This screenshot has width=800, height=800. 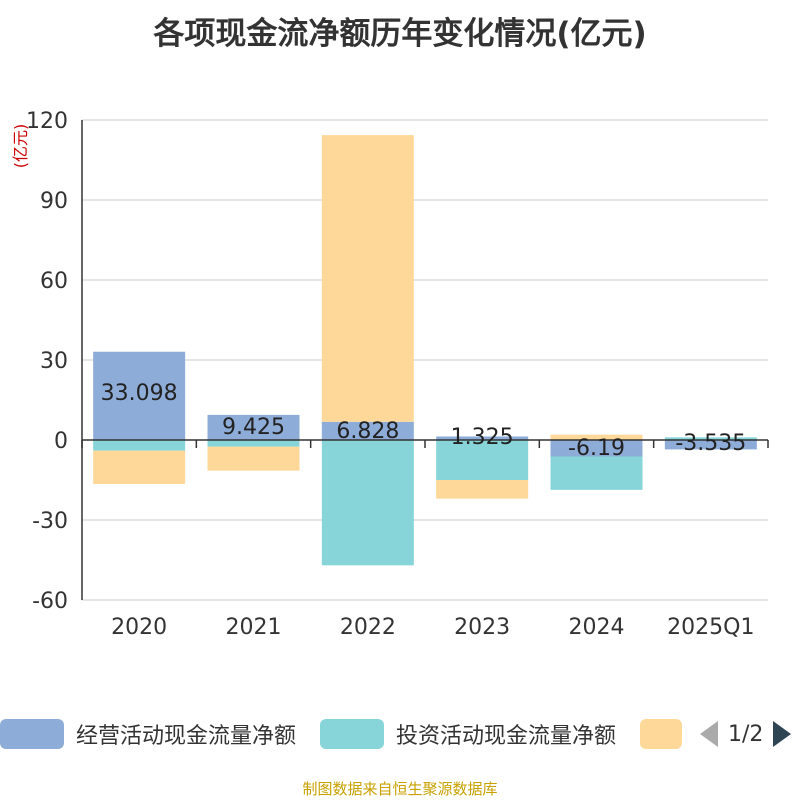 I want to click on legend-pager: 1/2, so click(x=746, y=734).